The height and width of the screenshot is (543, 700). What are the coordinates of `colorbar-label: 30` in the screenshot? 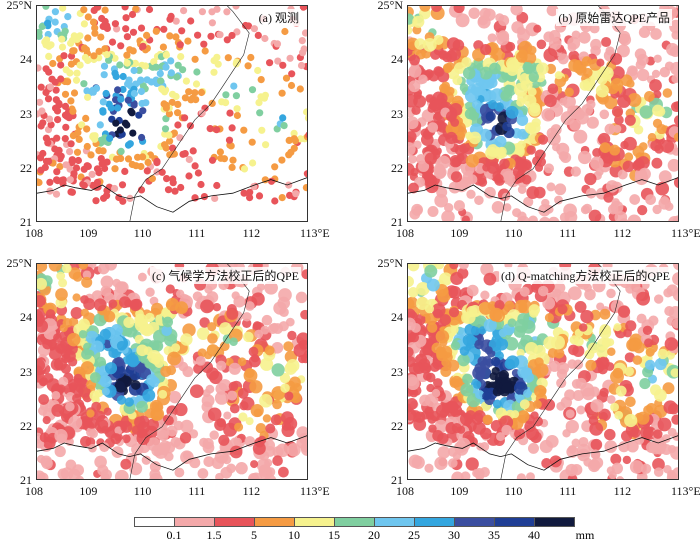 It's located at (454, 535).